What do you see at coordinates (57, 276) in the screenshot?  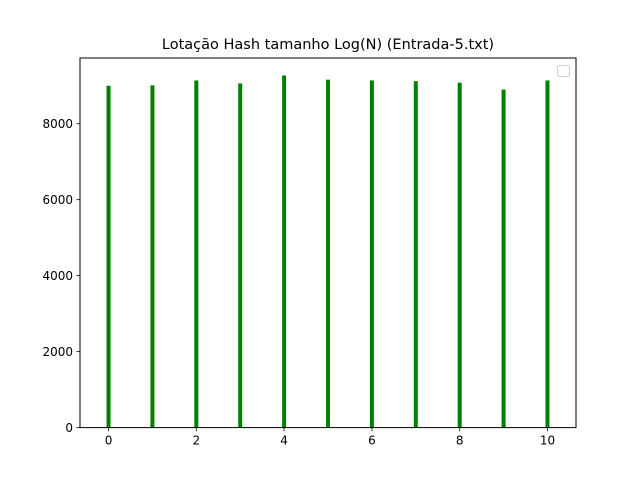 I see `y-tick-label: 4000` at bounding box center [57, 276].